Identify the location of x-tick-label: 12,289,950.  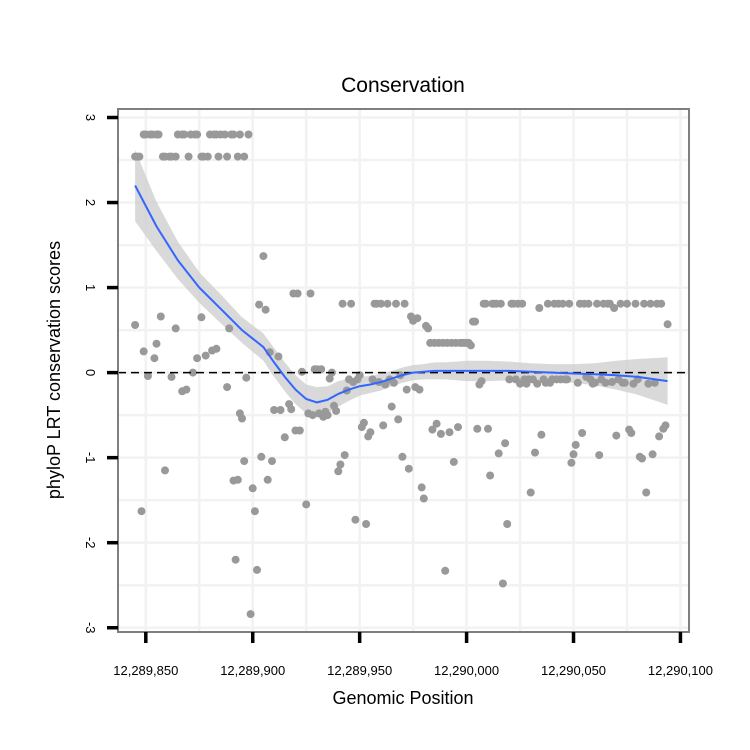
(359, 670).